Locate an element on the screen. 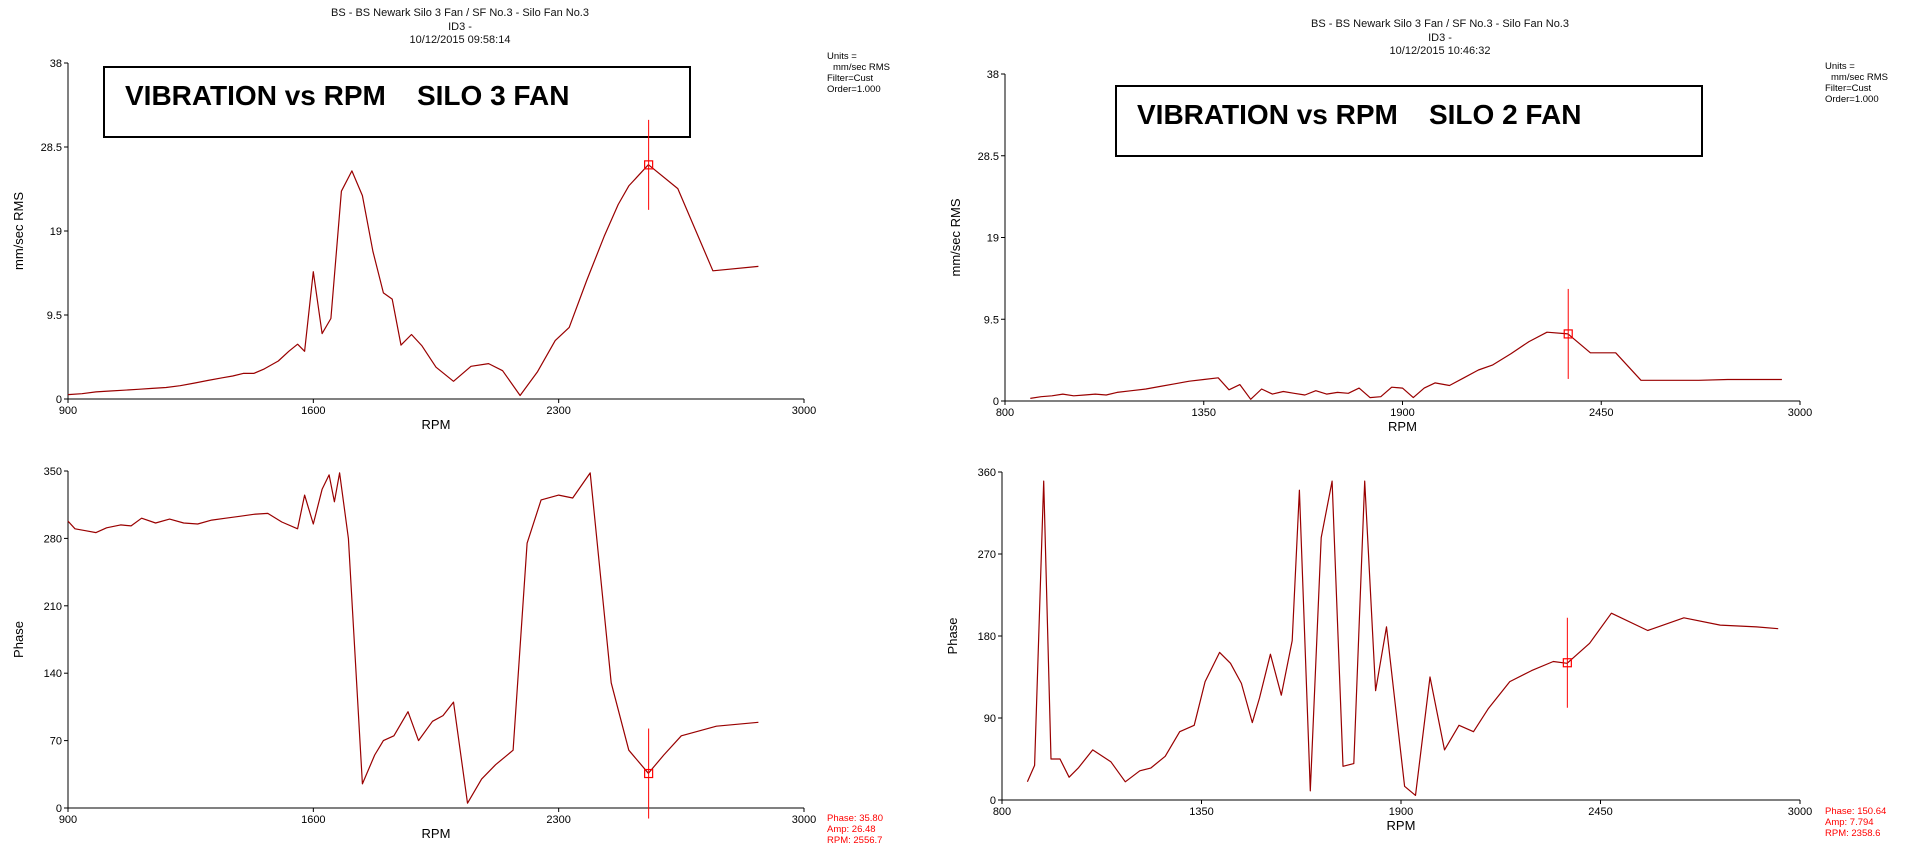 The image size is (1914, 849). y-tick-label: 210 is located at coordinates (53, 607).